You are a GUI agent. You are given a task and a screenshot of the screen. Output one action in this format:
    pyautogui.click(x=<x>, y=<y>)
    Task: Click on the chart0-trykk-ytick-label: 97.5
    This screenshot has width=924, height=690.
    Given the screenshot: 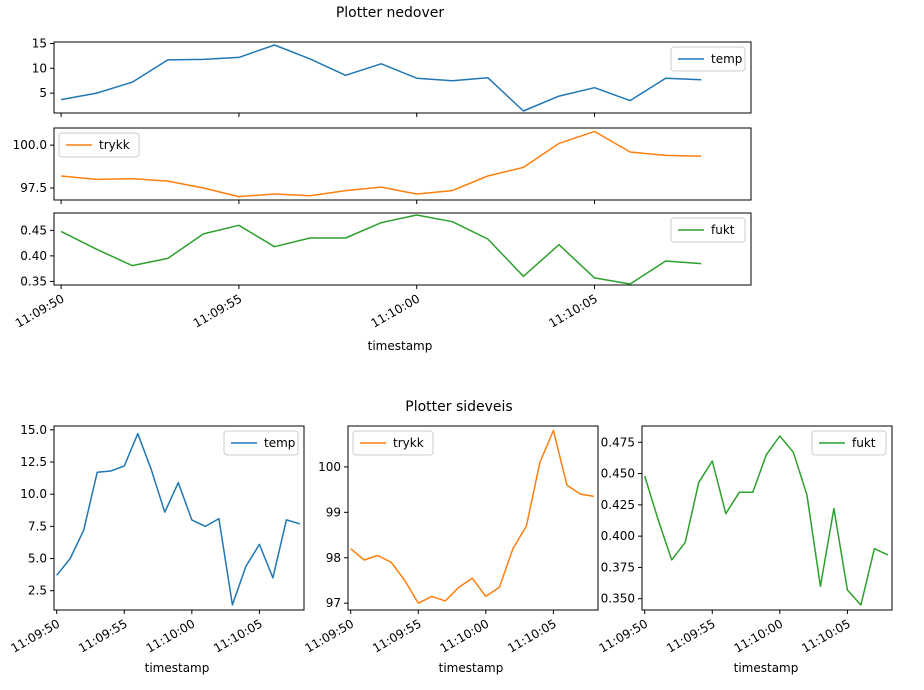 What is the action you would take?
    pyautogui.click(x=33, y=188)
    